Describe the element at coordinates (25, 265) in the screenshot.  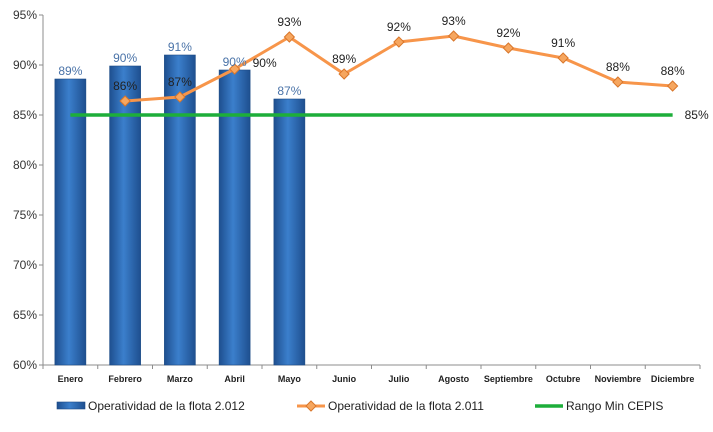
I see `y-tick-label: 70%` at that location.